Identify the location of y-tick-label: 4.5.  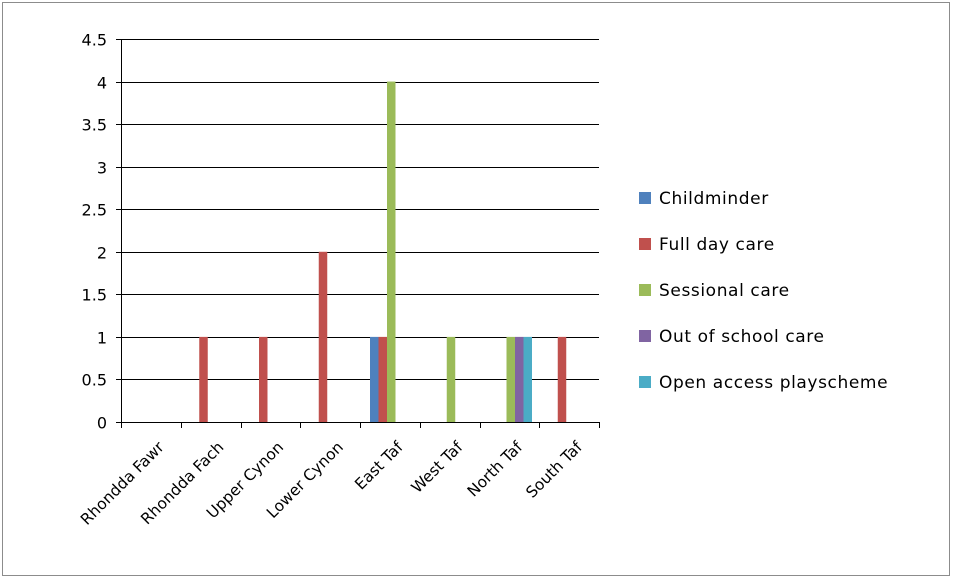
(94, 40).